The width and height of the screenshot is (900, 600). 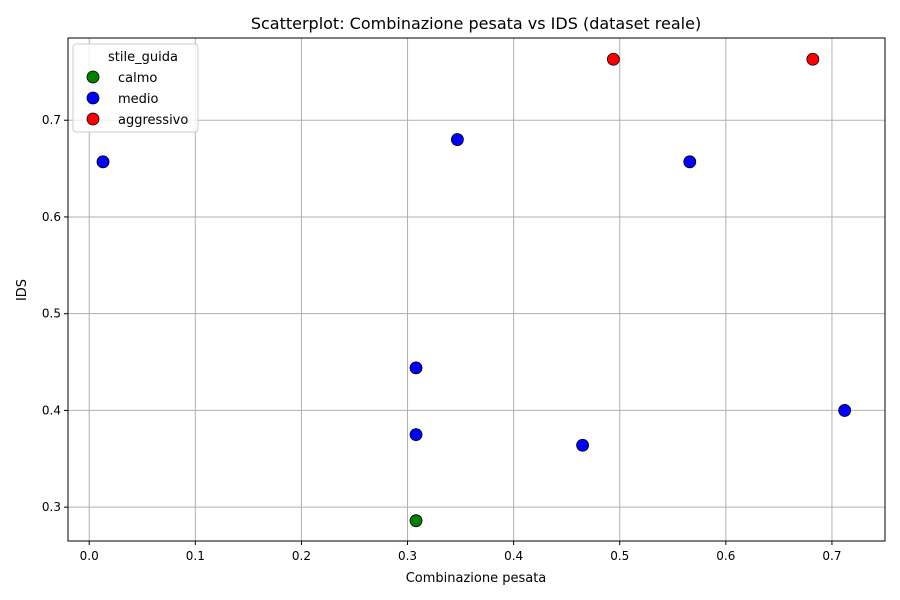 I want to click on y-axis-ticks: 0.3 0.4 0.5 0.6 0.7, so click(x=55, y=313).